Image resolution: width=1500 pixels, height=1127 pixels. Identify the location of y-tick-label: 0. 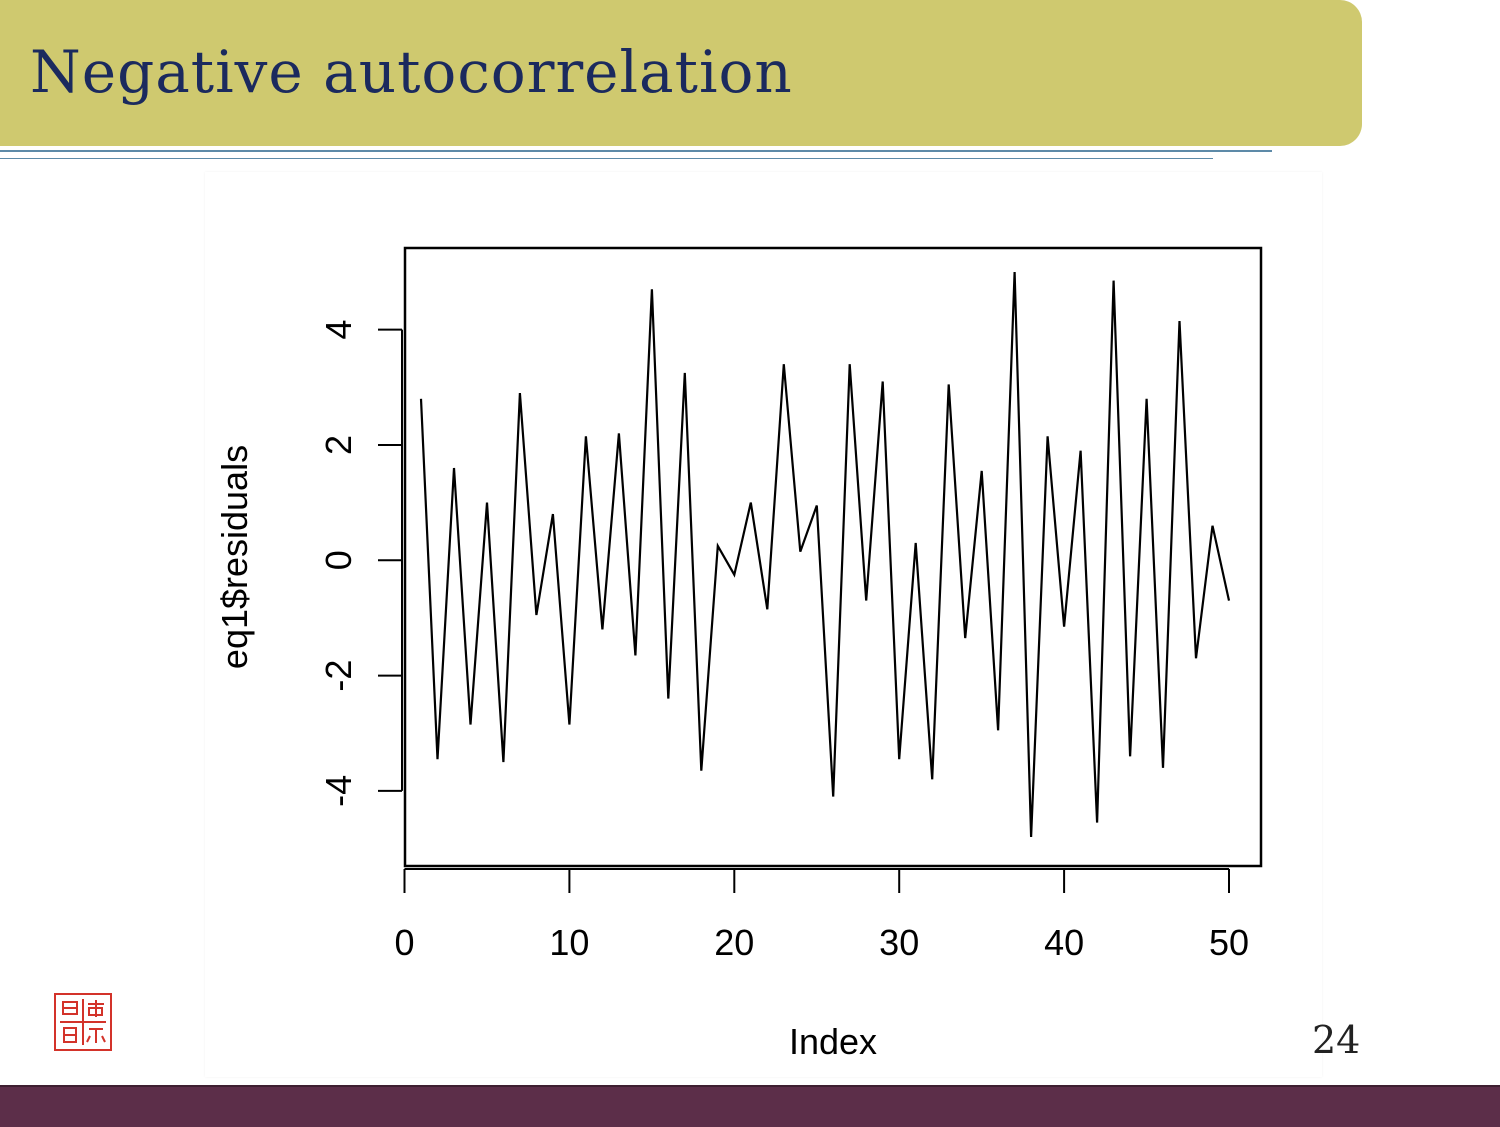
(338, 560).